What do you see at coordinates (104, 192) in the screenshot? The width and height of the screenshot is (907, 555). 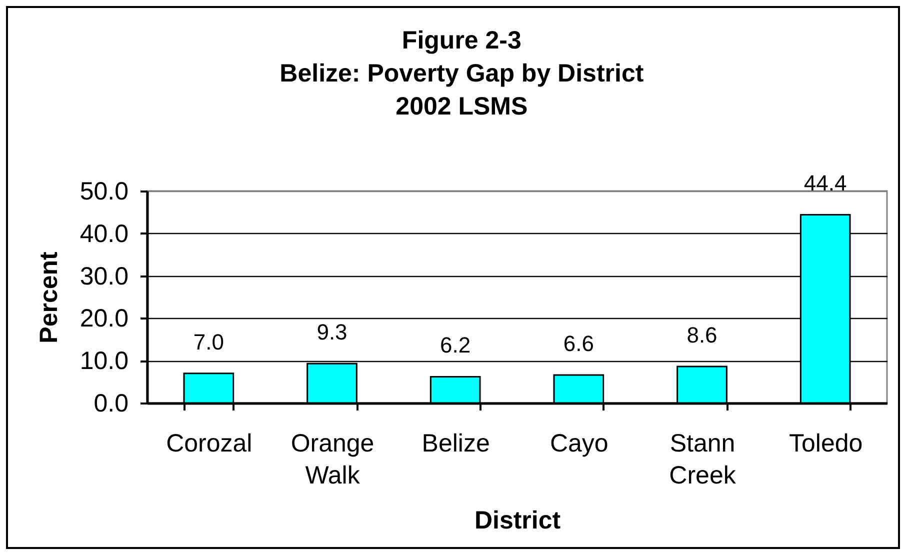 I see `y-tick-label: 50.0` at bounding box center [104, 192].